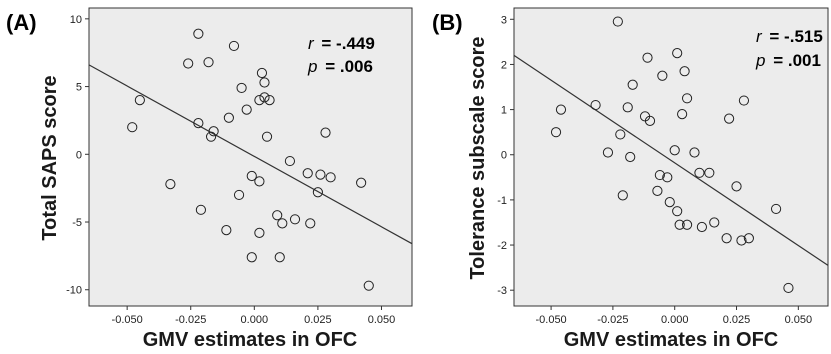  Describe the element at coordinates (250, 340) in the screenshot. I see `panel-a-x-axis-title: GMV estimates in OFC` at that location.